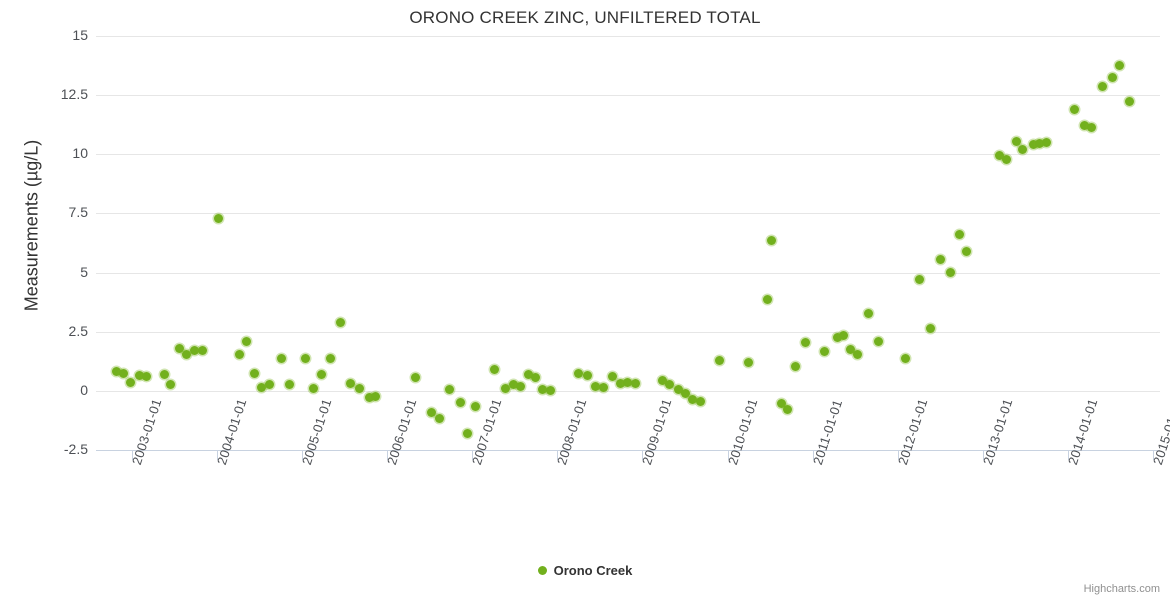 The height and width of the screenshot is (600, 1170). What do you see at coordinates (584, 570) in the screenshot?
I see `legend-item-orono-creek: Orono Creek` at bounding box center [584, 570].